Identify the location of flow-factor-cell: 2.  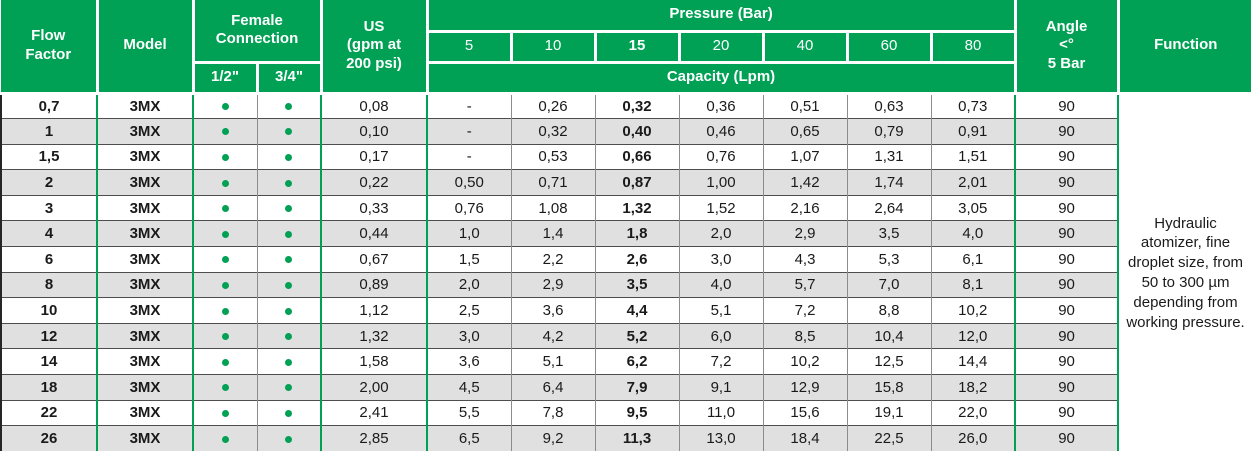
(49, 182).